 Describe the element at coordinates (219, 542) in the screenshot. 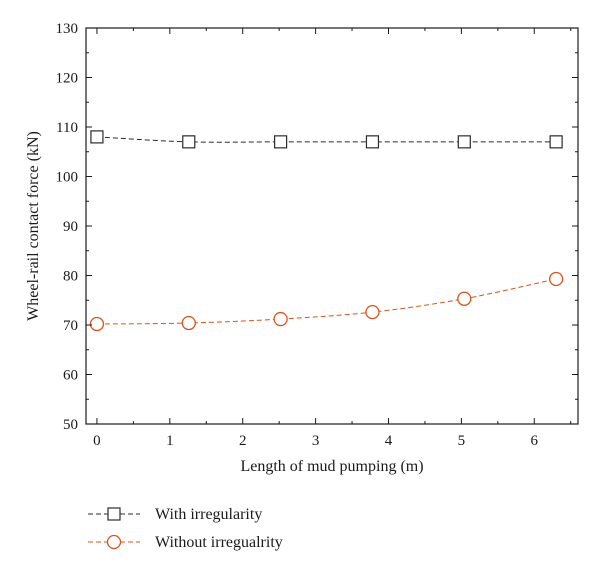

I see `legend-label: Without irregualrity` at that location.